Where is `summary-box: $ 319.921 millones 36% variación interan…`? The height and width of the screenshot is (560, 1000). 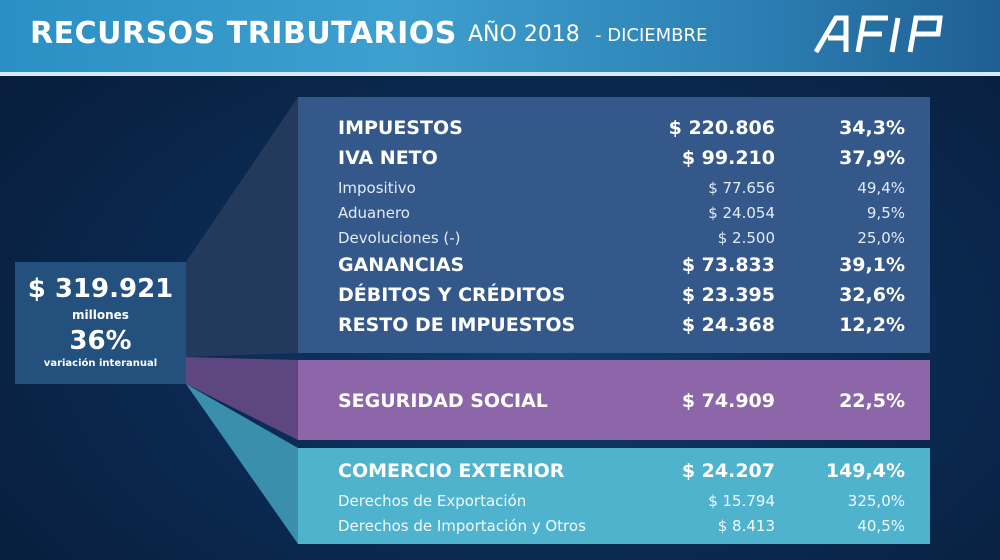
summary-box: $ 319.921 millones 36% variación interan… is located at coordinates (100, 323).